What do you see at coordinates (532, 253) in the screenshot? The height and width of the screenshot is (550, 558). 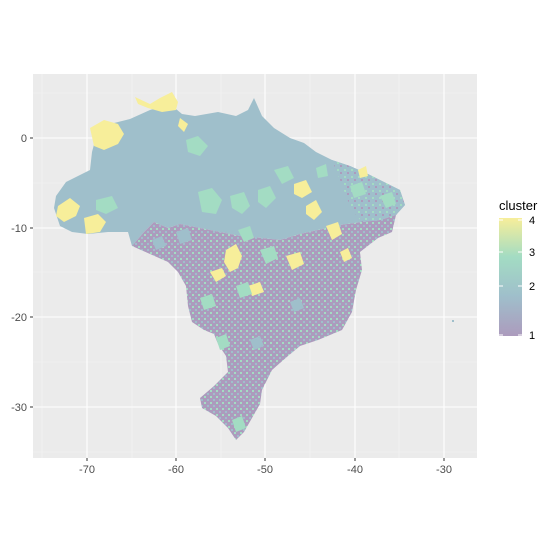 I see `legend-label: 3` at bounding box center [532, 253].